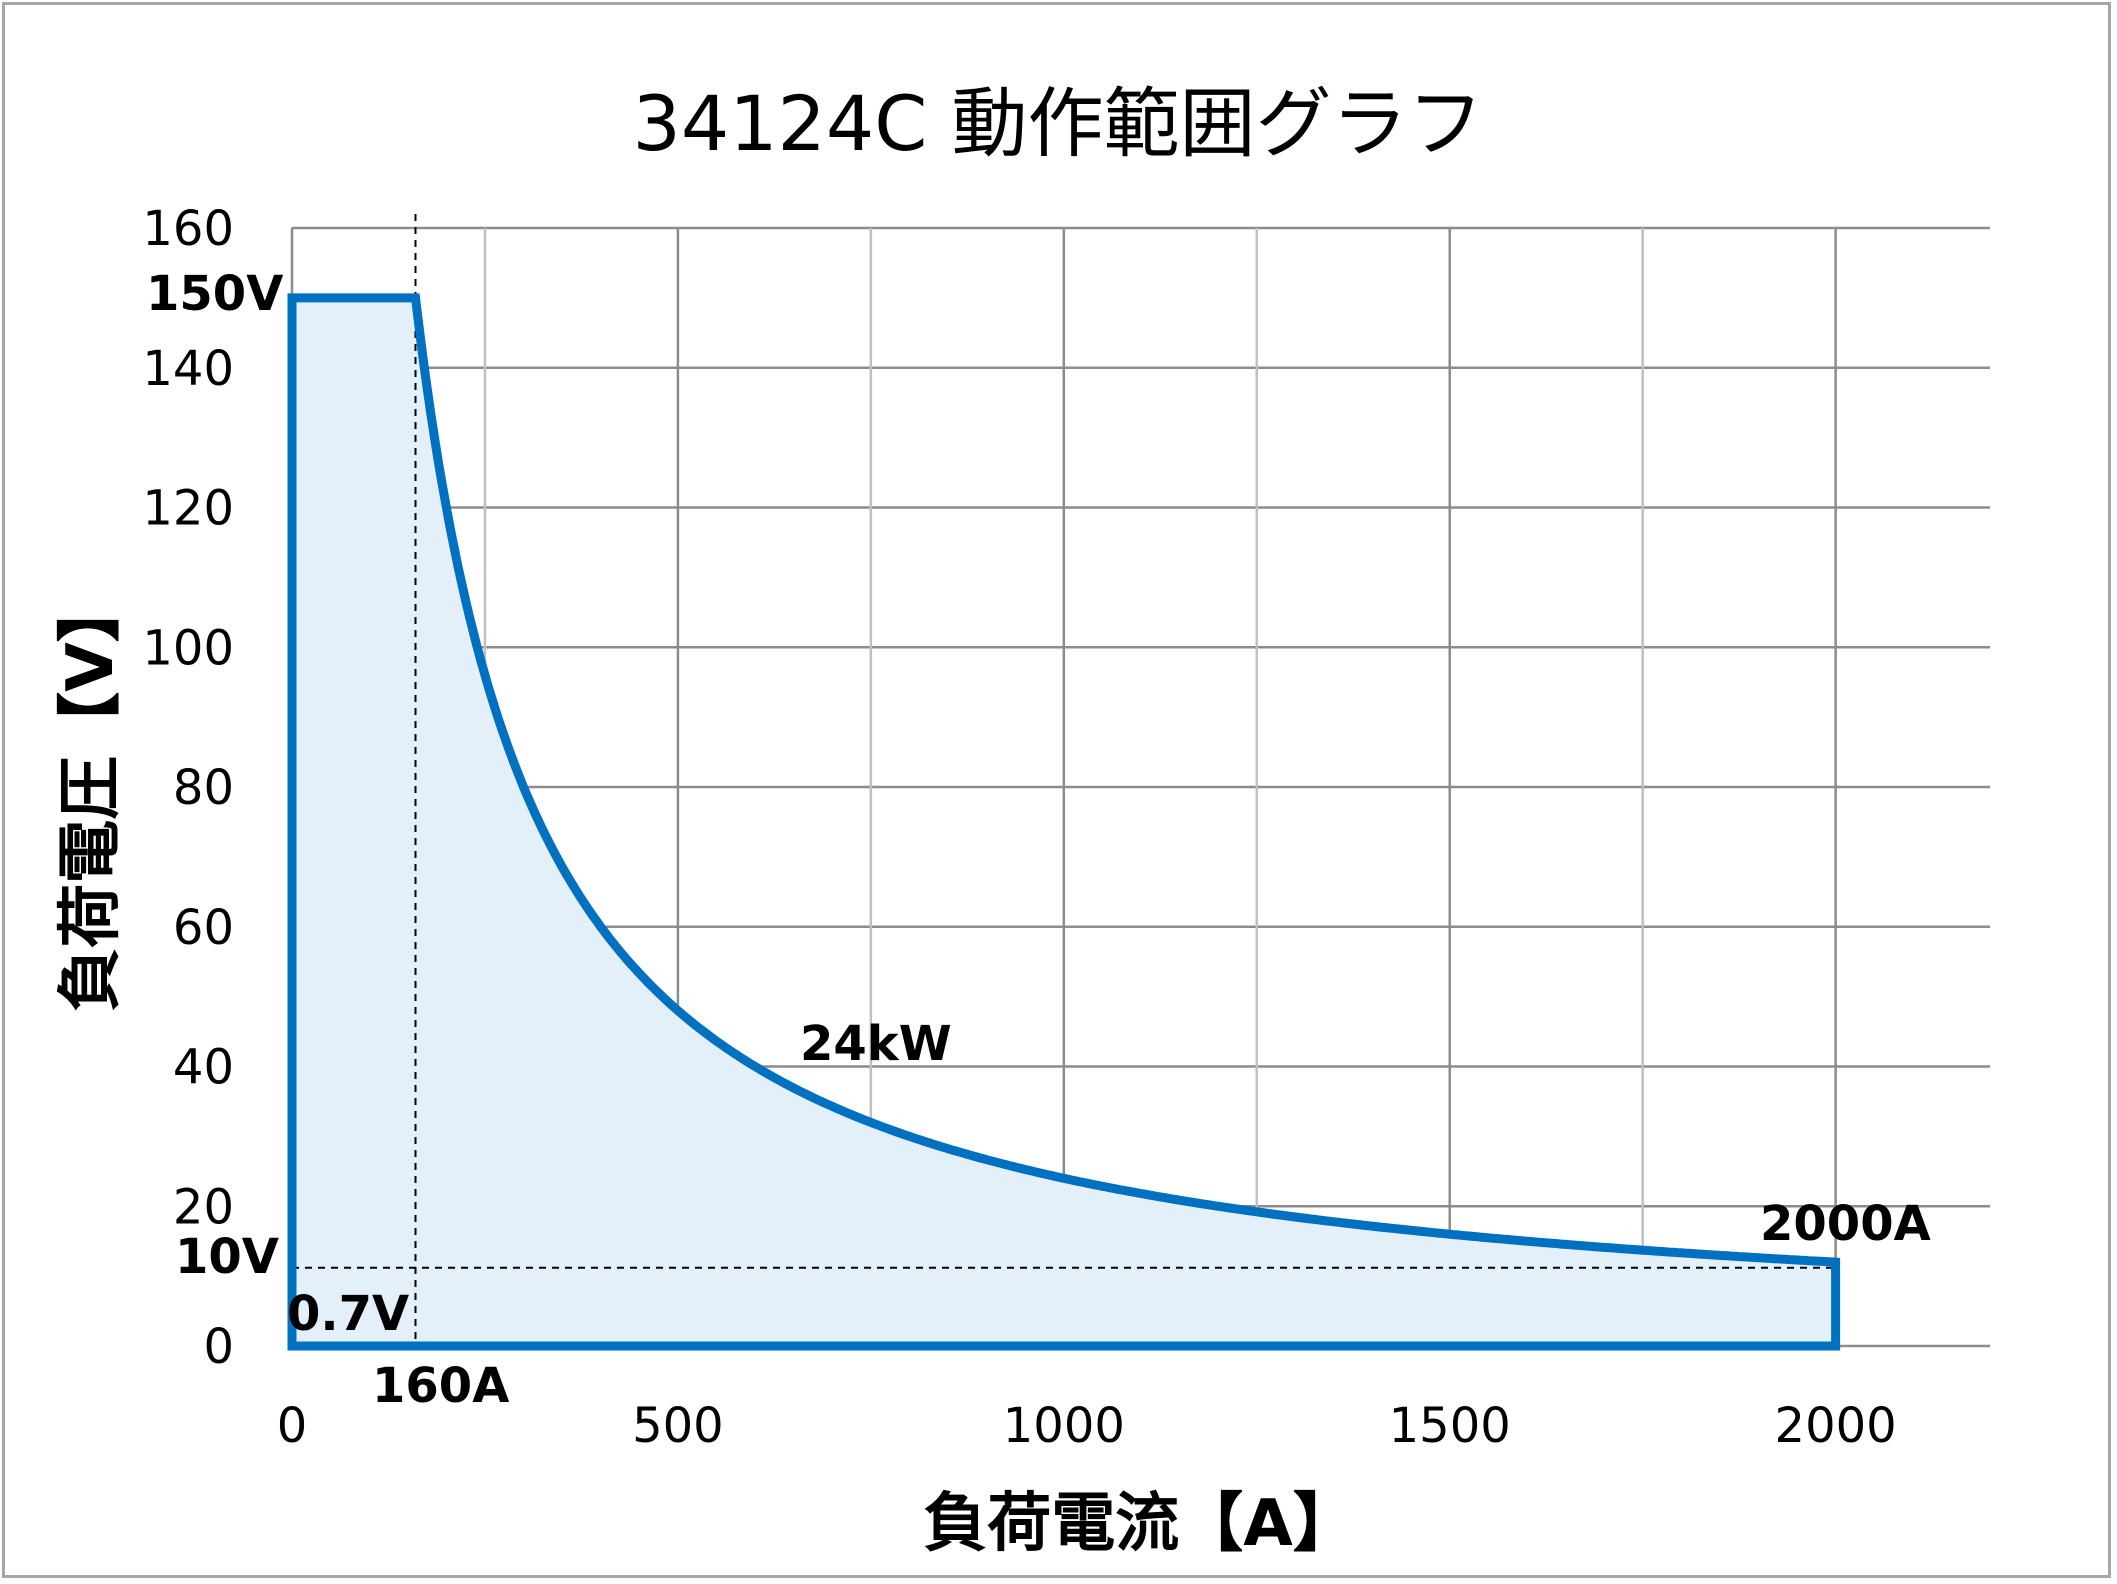 This screenshot has width=2117, height=1584. I want to click on y-axis-label: 負荷電圧【V】, so click(91, 795).